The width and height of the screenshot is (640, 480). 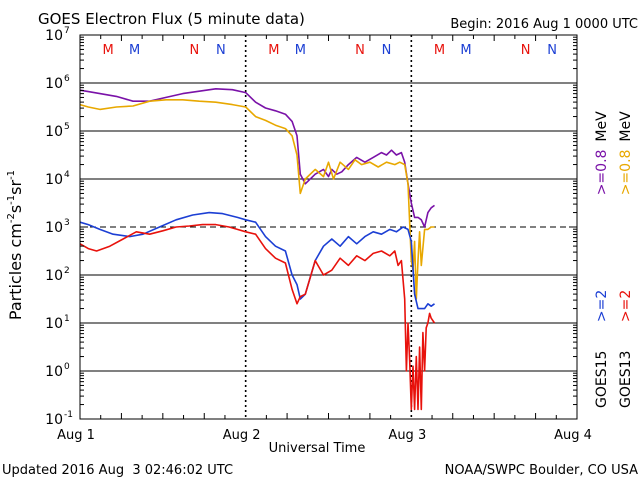 What do you see at coordinates (67, 175) in the screenshot?
I see `y-tick-exponent: 4` at bounding box center [67, 175].